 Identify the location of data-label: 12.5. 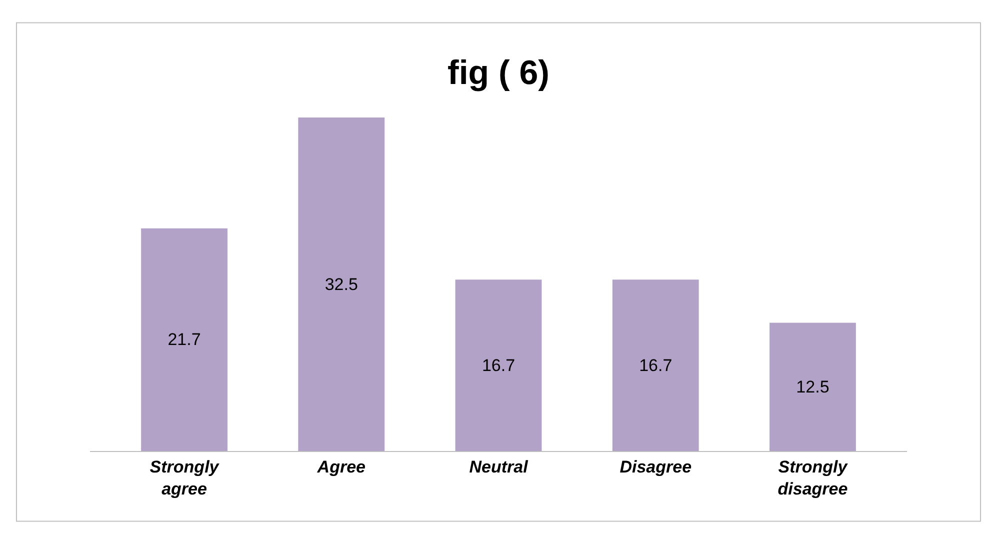
(813, 386).